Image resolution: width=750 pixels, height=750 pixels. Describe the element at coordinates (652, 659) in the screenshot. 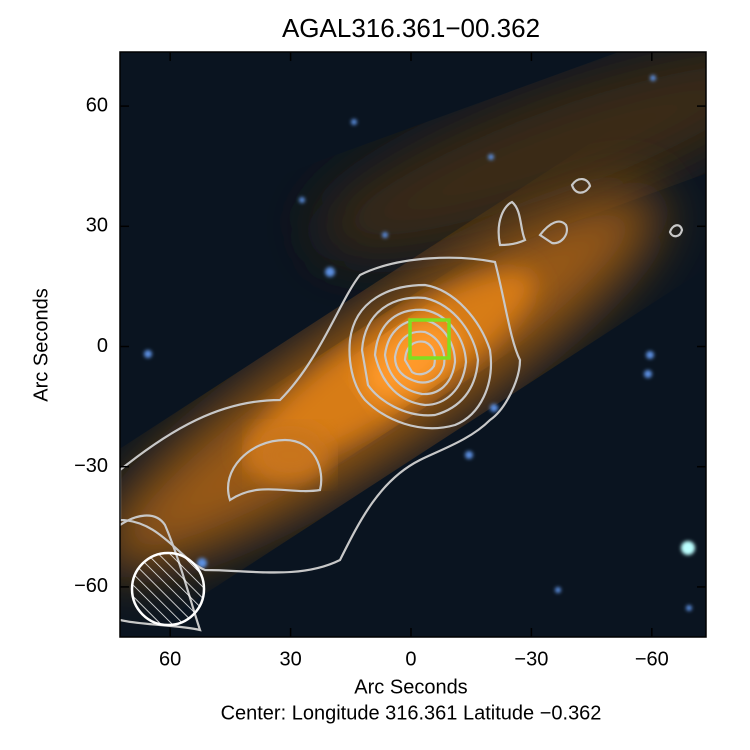

I see `x-tick-label: −60` at that location.